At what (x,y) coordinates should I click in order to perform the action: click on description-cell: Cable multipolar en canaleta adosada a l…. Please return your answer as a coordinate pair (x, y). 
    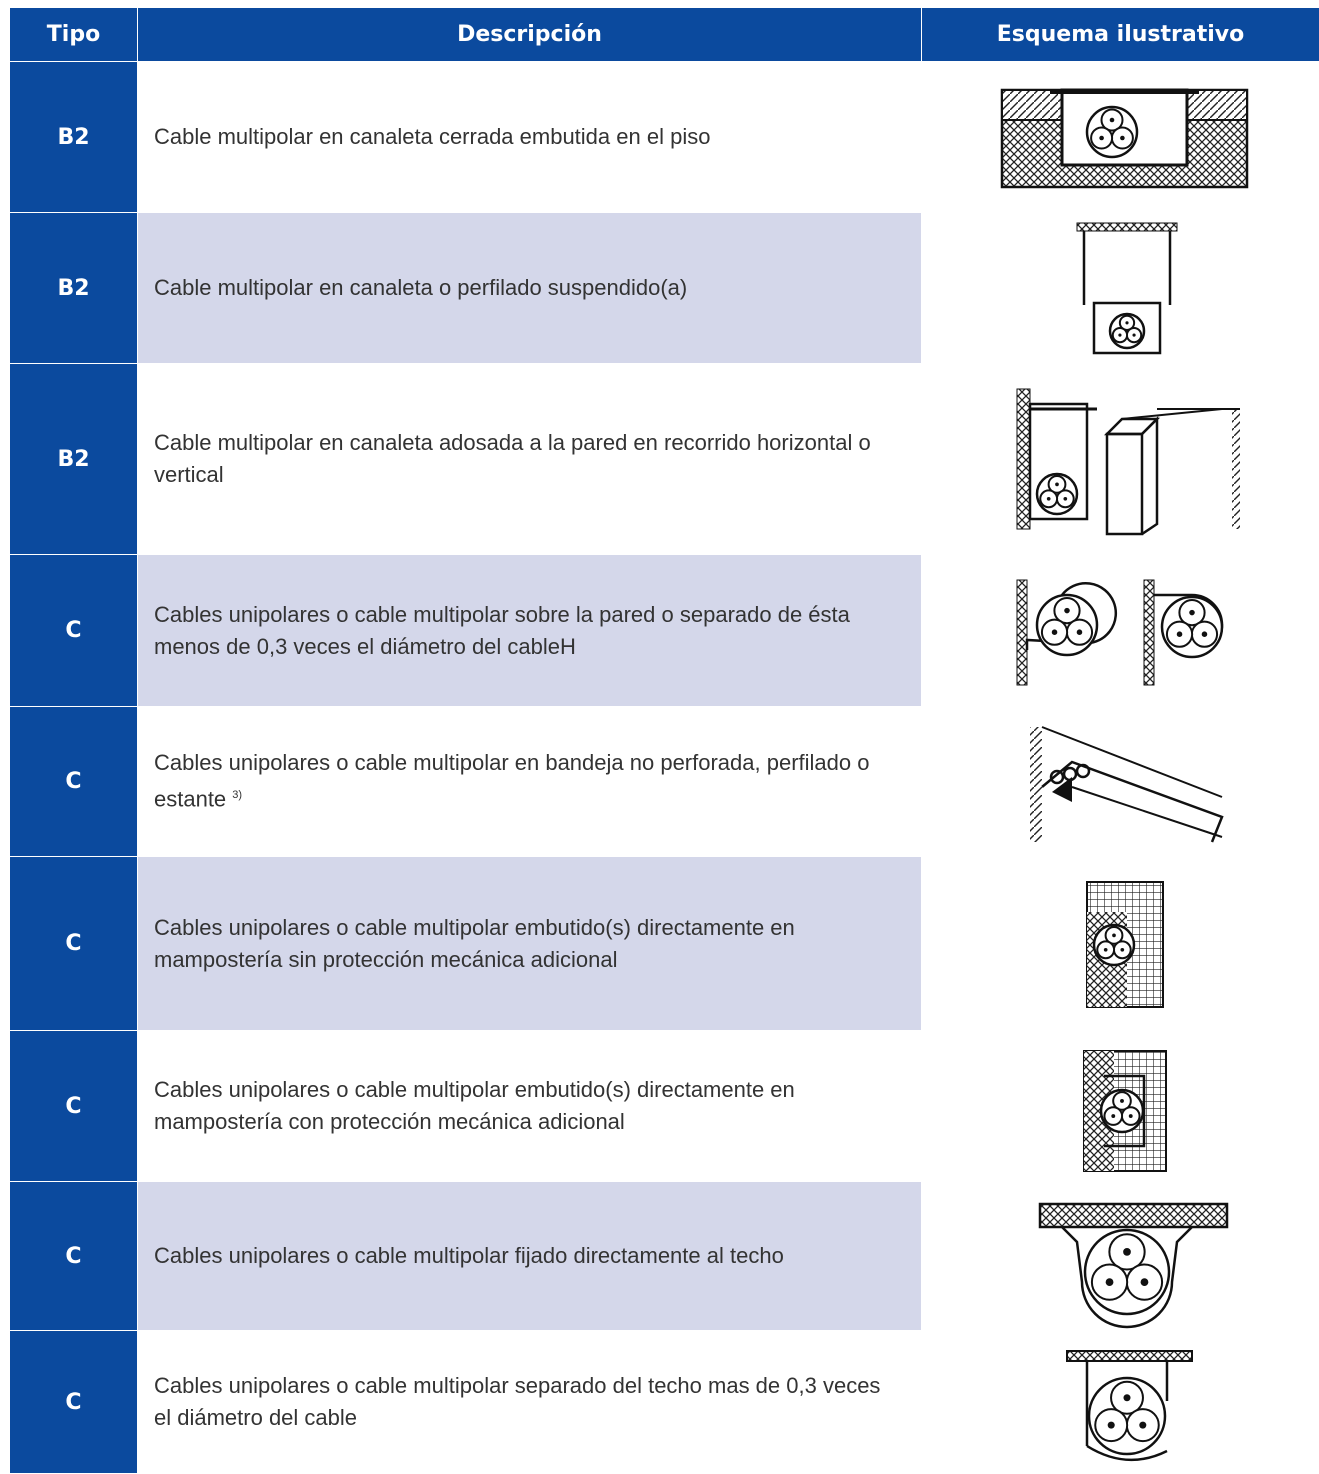
    Looking at the image, I should click on (529, 459).